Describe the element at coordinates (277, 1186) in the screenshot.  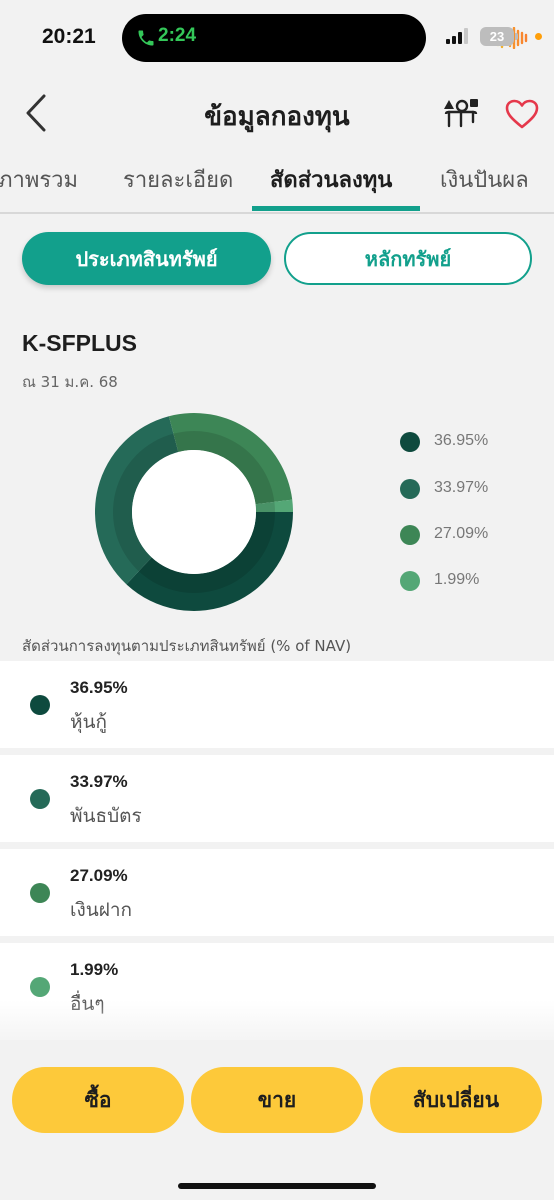
I see `home-indicator` at that location.